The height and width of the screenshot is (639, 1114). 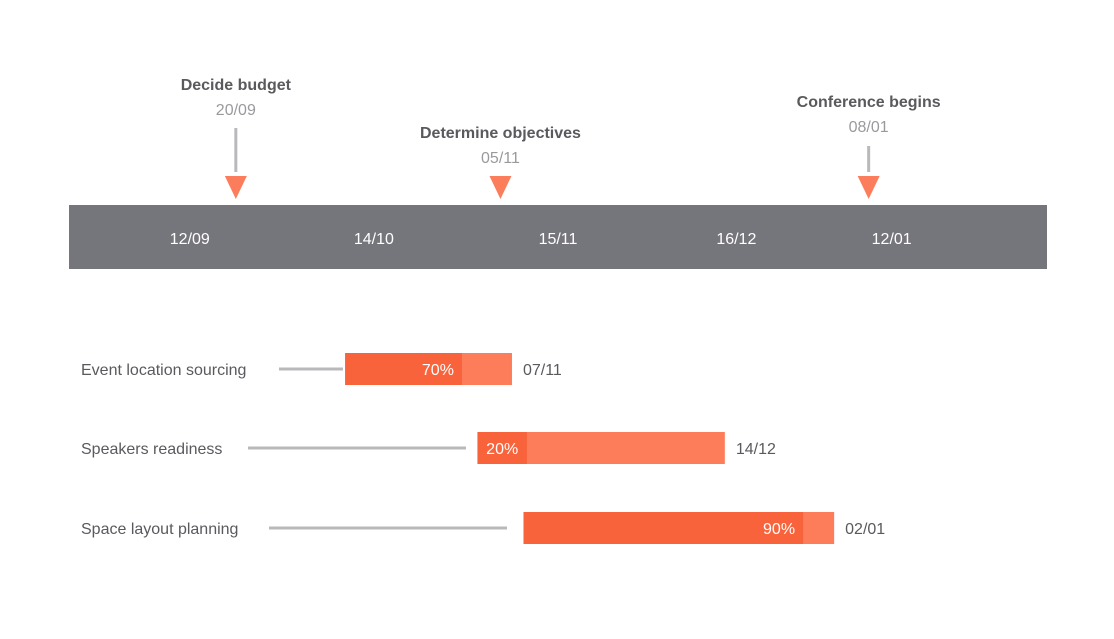 I want to click on axis-tick-label: 15/11, so click(x=558, y=239).